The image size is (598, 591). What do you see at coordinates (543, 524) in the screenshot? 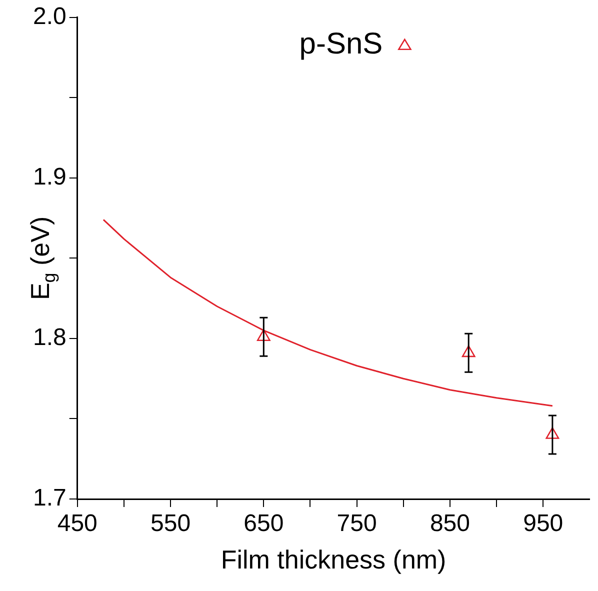
I see `x-tick-label: 950` at bounding box center [543, 524].